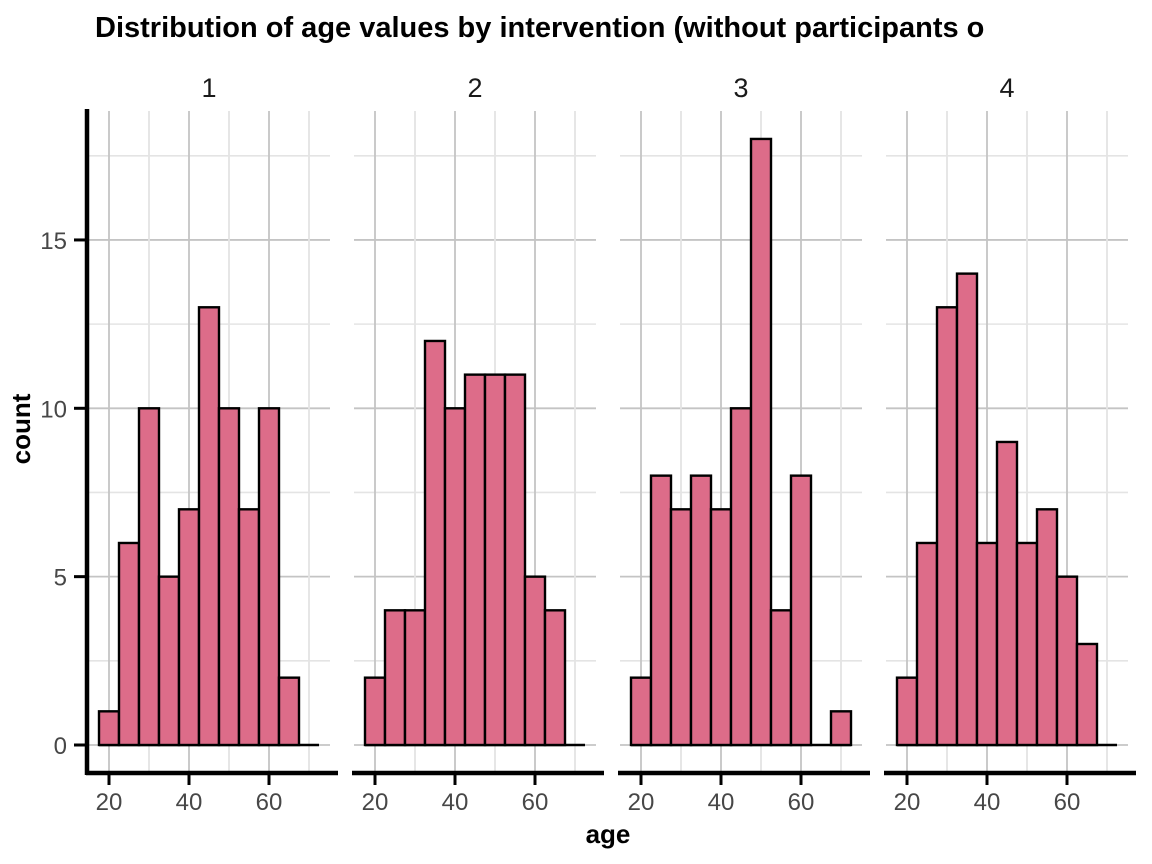  I want to click on y-axis-title: count, so click(21, 428).